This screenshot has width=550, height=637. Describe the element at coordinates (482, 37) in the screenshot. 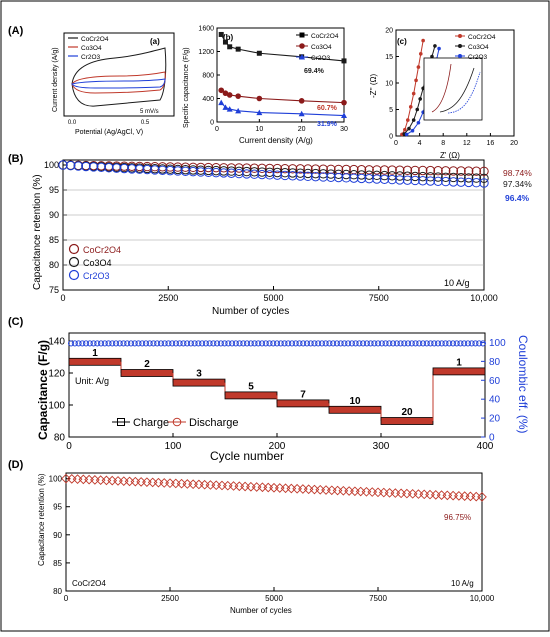

I see `chart-c-legend-cocr: CoCr2O4` at that location.